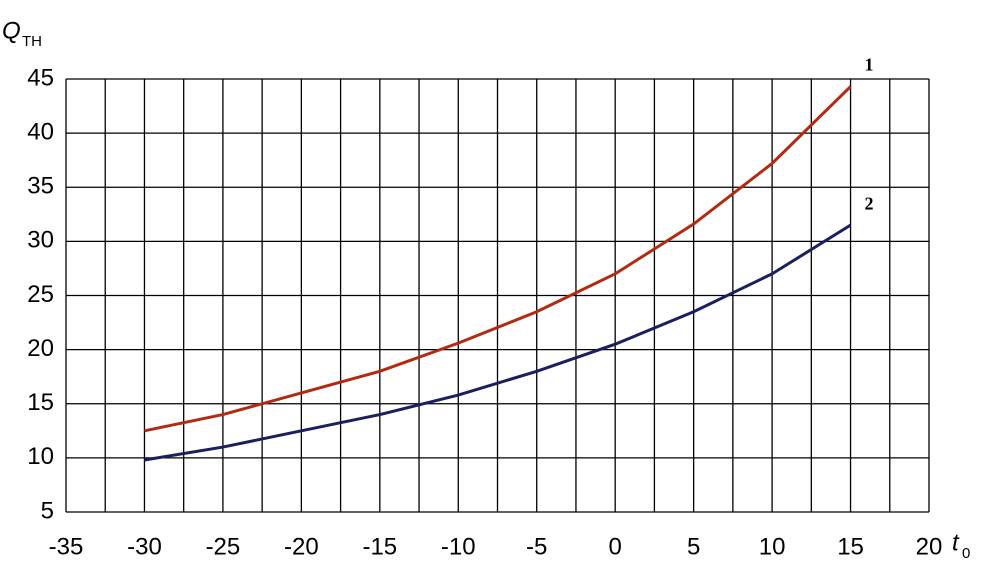  What do you see at coordinates (223, 546) in the screenshot?
I see `x-tick-label: -25` at bounding box center [223, 546].